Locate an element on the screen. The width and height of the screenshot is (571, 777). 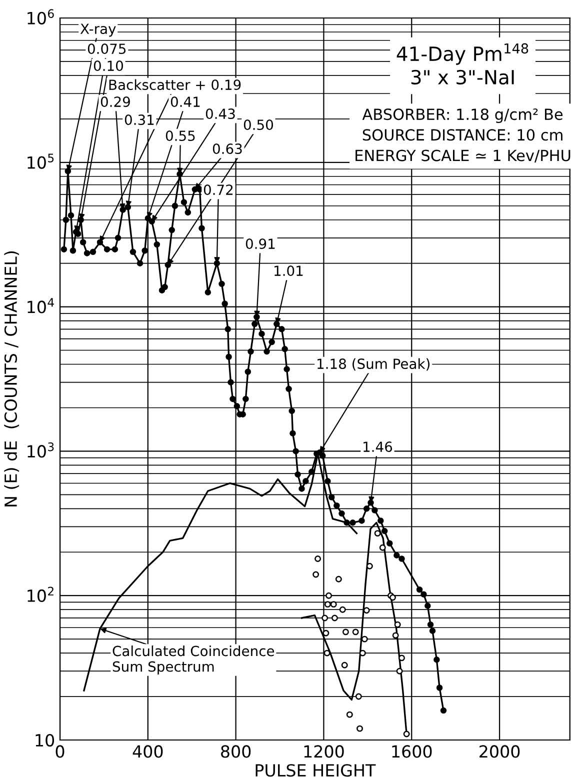
y-tick-label: 10$^{2}$ is located at coordinates (41, 594).